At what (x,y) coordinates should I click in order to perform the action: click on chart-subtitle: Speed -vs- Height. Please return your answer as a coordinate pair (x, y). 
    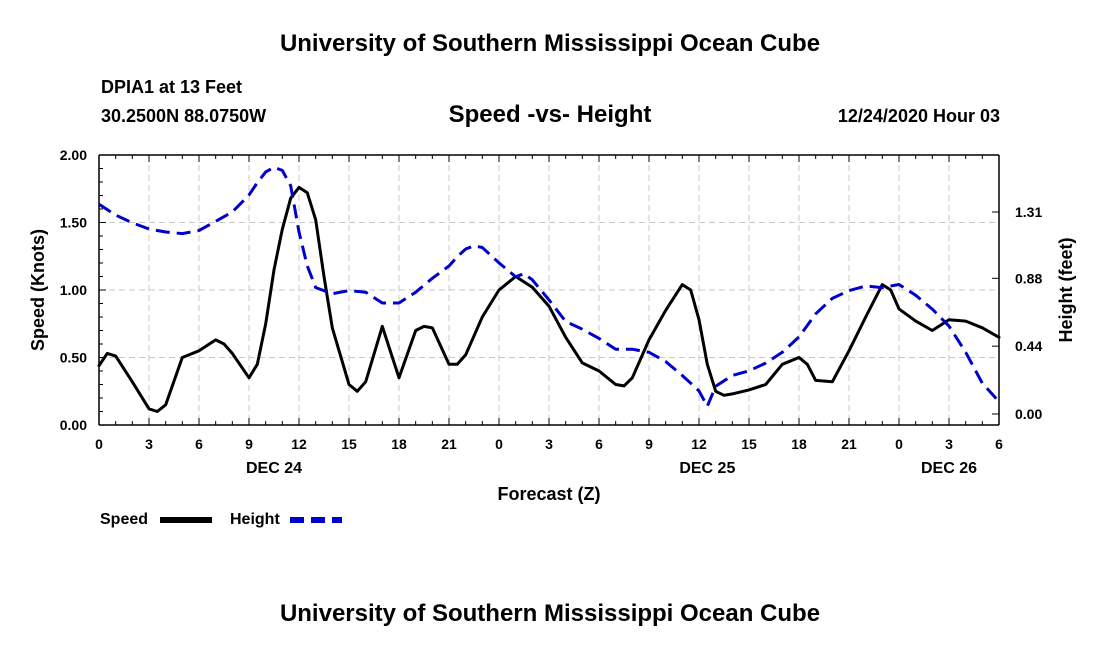
    Looking at the image, I should click on (550, 114).